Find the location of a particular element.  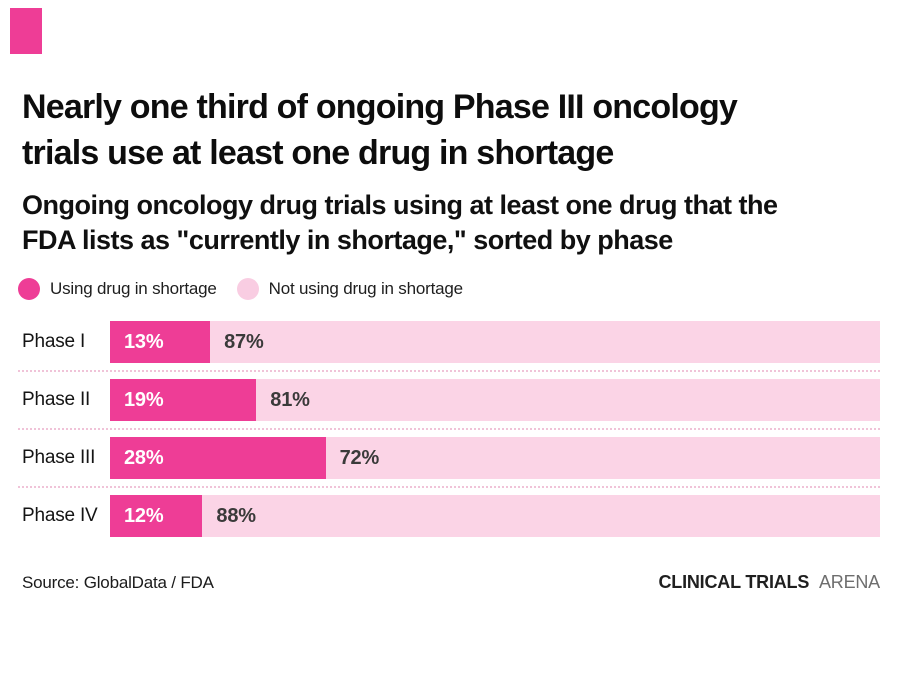

chart-row-phase-ii: Phase II 19% 81% is located at coordinates (449, 408).